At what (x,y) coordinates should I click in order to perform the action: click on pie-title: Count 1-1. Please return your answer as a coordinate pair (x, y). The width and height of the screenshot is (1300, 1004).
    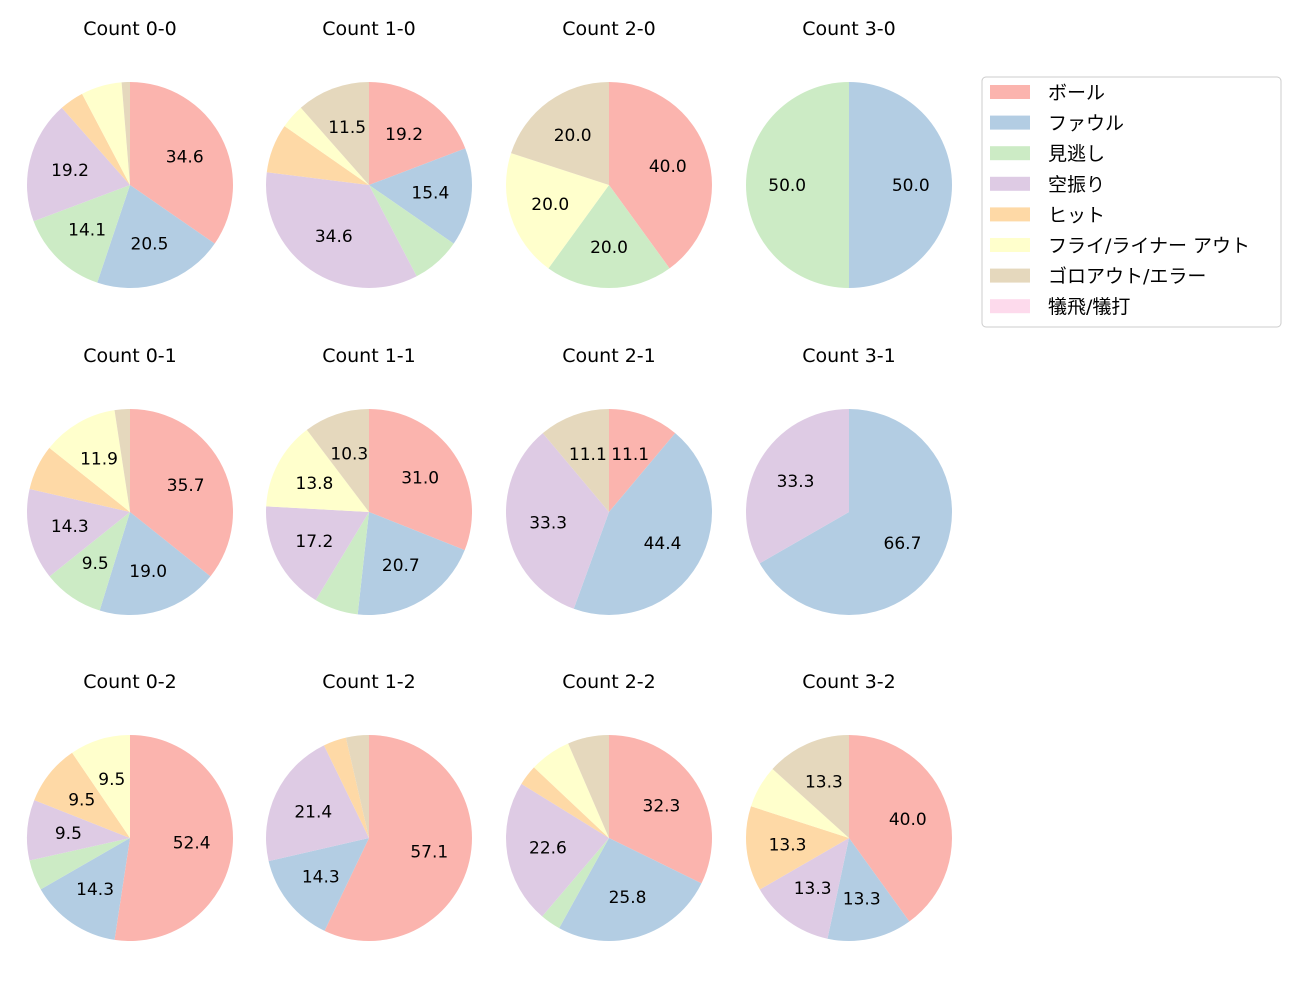
    Looking at the image, I should click on (369, 356).